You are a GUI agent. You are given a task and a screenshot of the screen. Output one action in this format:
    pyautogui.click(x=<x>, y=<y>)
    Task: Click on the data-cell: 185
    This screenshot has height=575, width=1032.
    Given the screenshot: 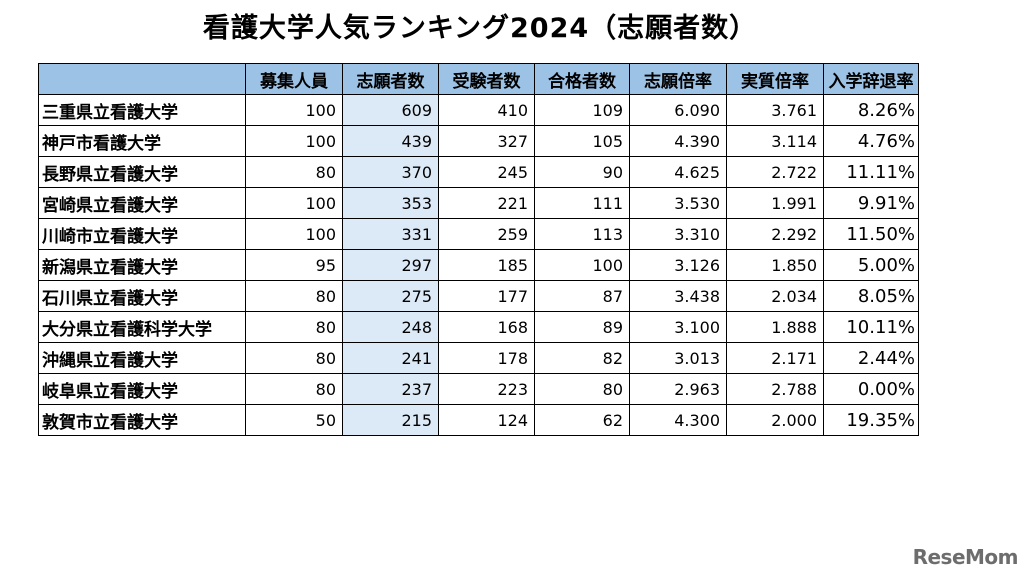 What is the action you would take?
    pyautogui.click(x=486, y=265)
    